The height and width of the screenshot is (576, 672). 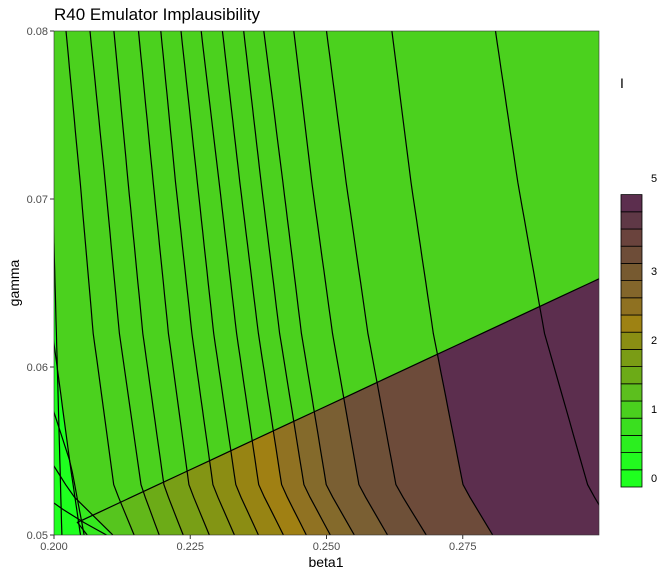 What do you see at coordinates (654, 479) in the screenshot?
I see `legend-label: 0` at bounding box center [654, 479].